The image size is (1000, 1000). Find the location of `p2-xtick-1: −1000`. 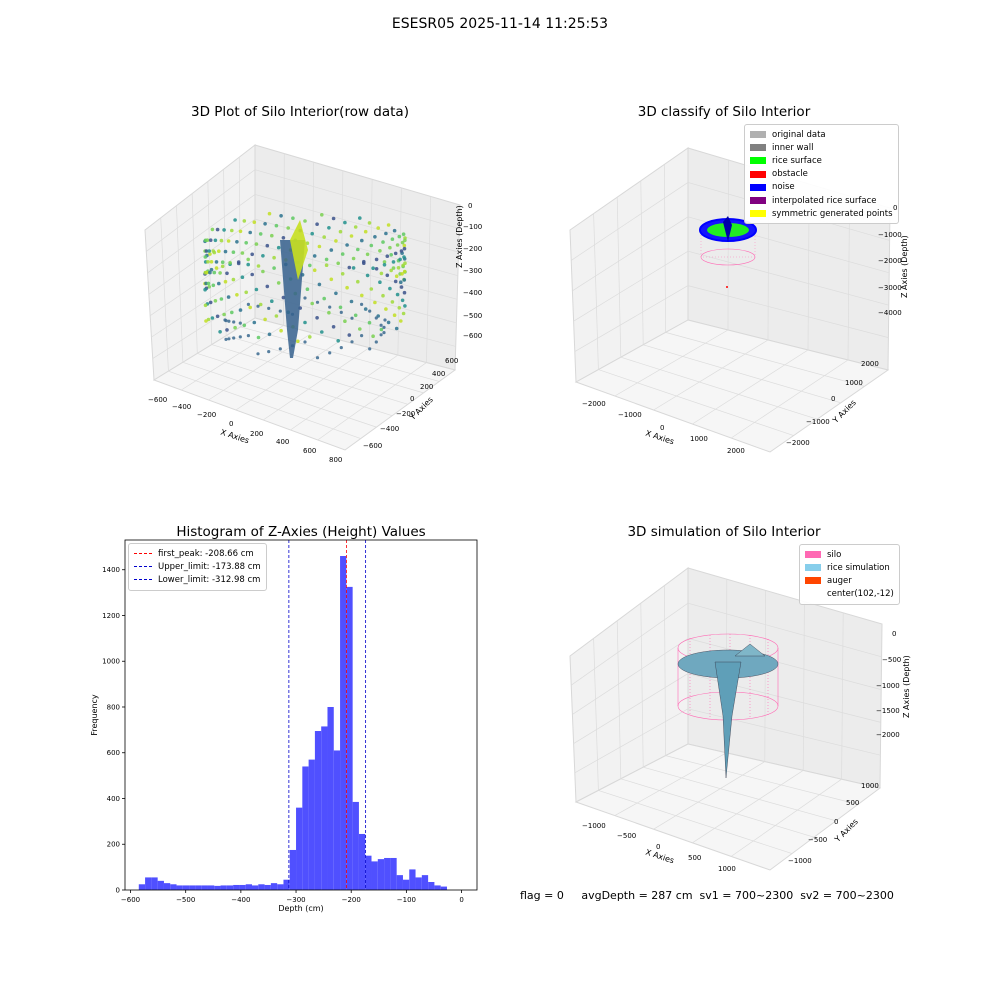

p2-xtick-1: −1000 is located at coordinates (630, 415).